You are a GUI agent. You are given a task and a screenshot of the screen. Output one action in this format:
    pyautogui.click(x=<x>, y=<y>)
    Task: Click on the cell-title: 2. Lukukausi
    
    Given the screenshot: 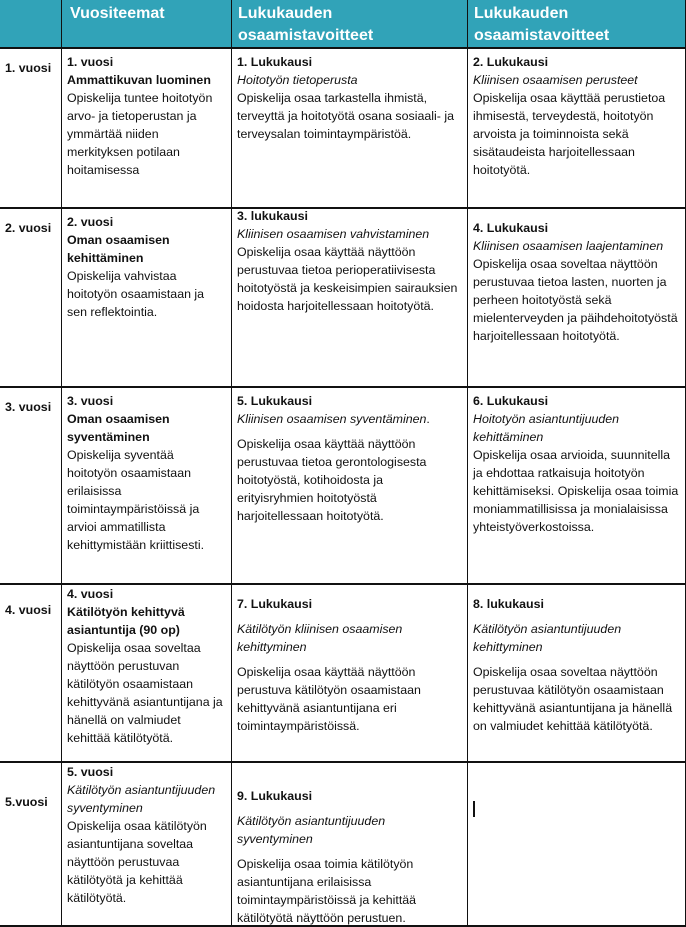 What is the action you would take?
    pyautogui.click(x=577, y=62)
    